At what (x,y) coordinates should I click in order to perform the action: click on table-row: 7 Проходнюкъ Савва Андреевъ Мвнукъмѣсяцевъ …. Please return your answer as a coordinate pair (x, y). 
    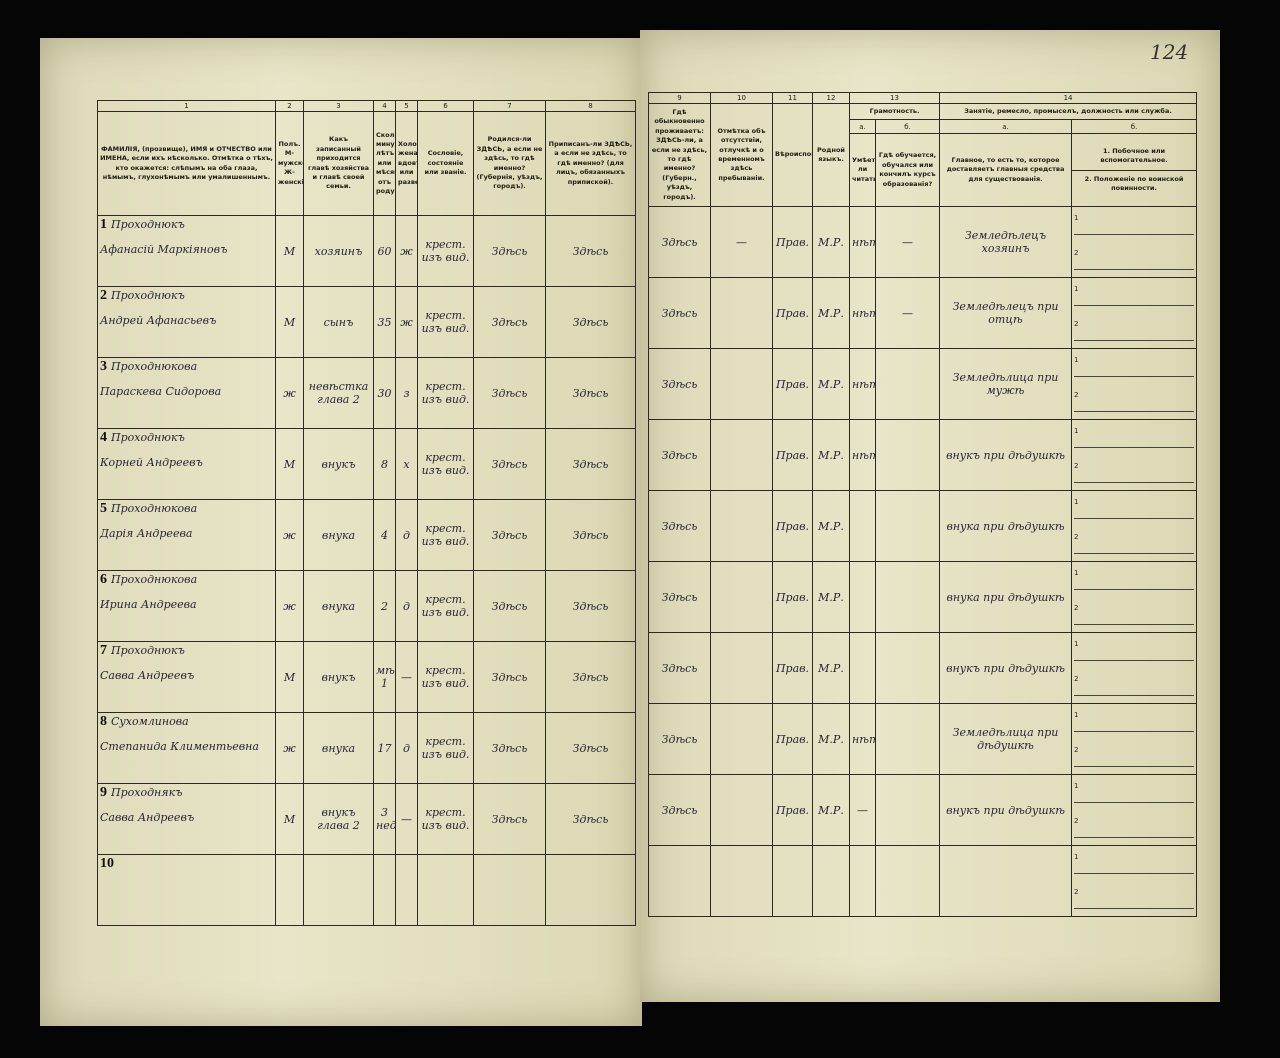
    Looking at the image, I should click on (366, 677).